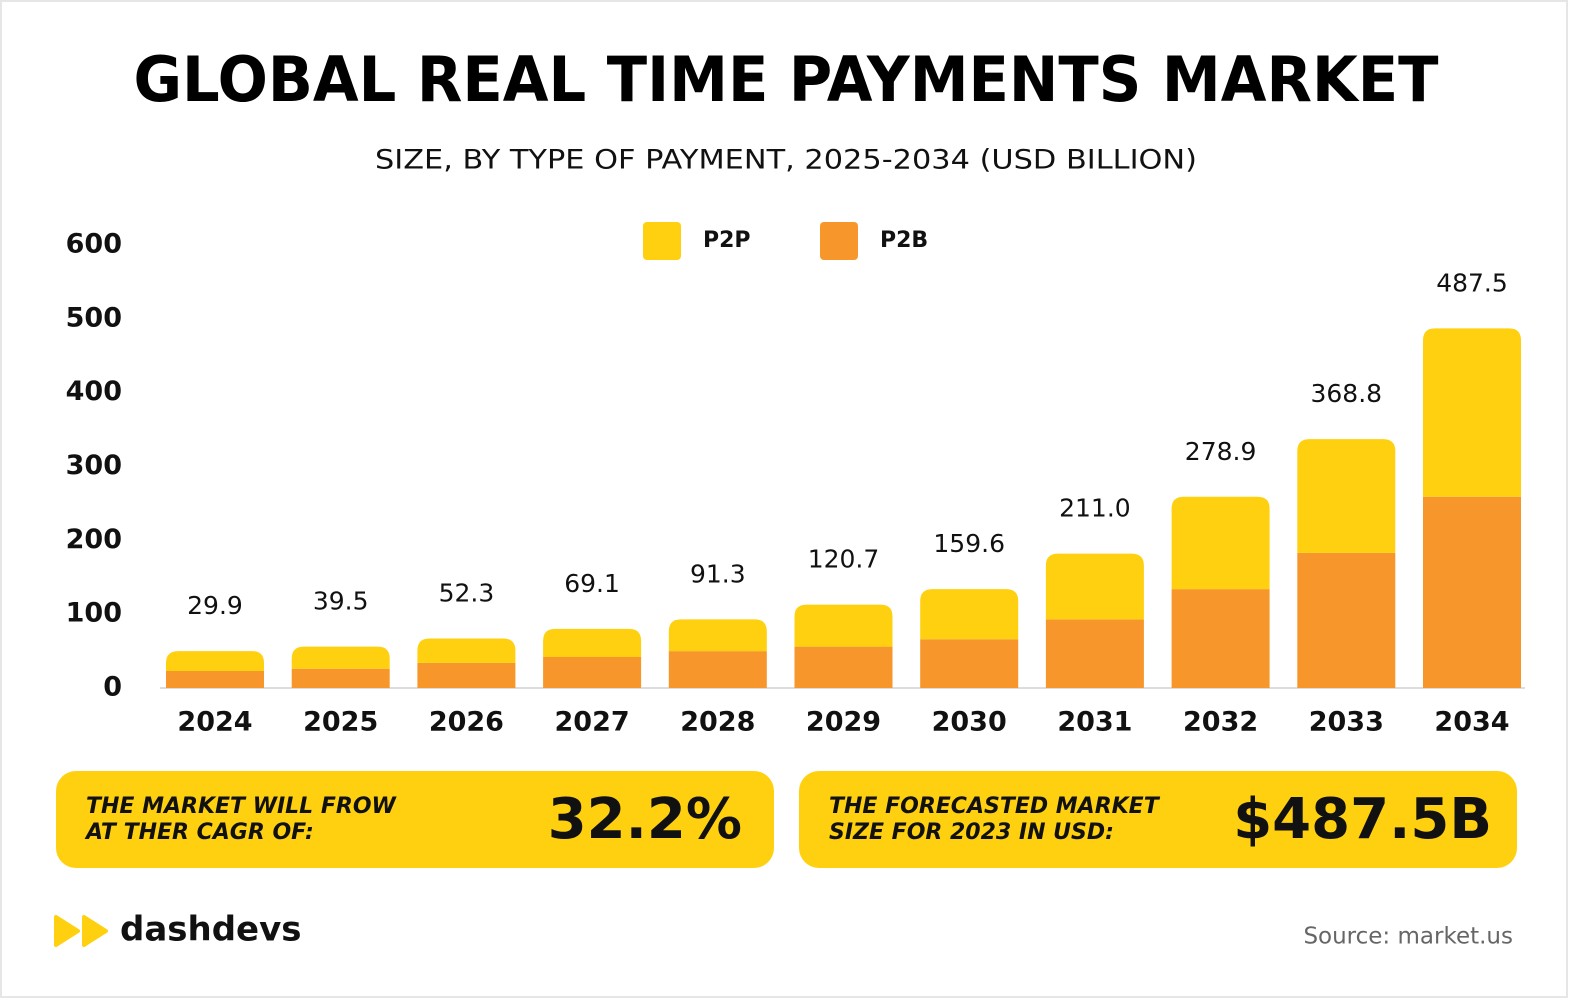 The width and height of the screenshot is (1570, 1000). What do you see at coordinates (1220, 722) in the screenshot?
I see `x-tick-label: 2032` at bounding box center [1220, 722].